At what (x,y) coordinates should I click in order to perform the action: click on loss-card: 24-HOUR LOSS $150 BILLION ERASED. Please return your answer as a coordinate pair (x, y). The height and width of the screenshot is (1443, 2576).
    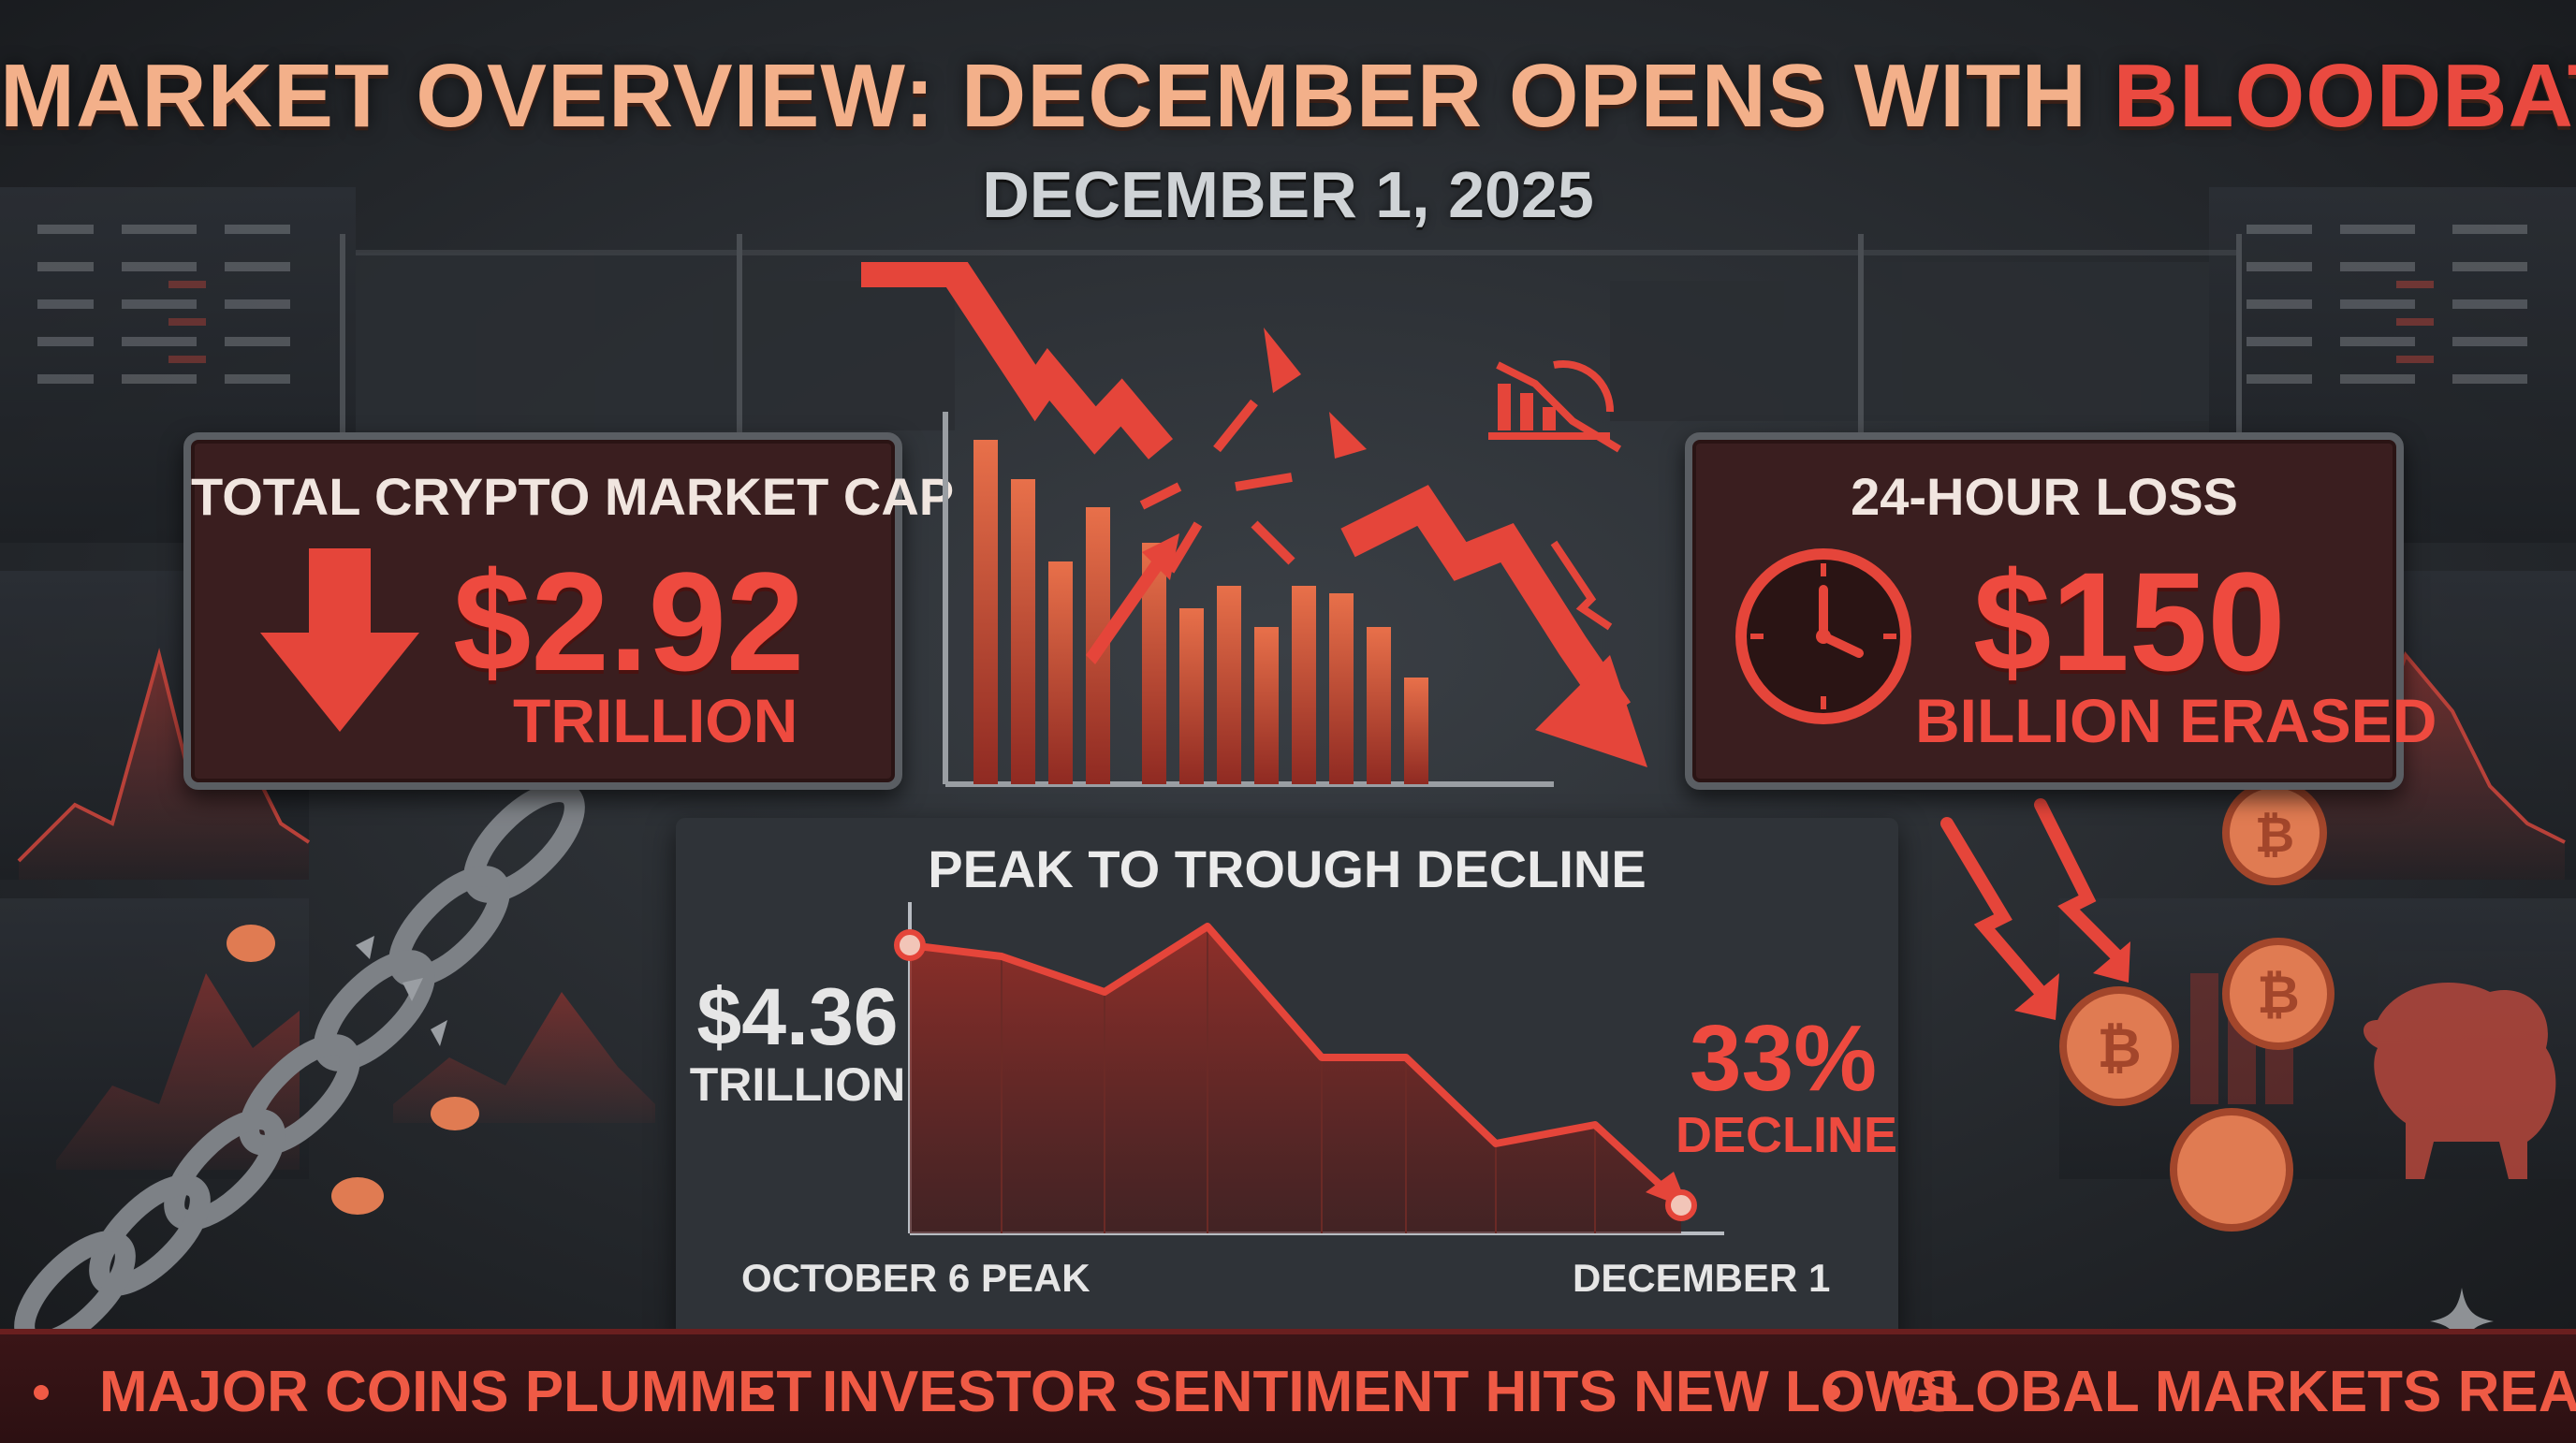
    Looking at the image, I should click on (2061, 611).